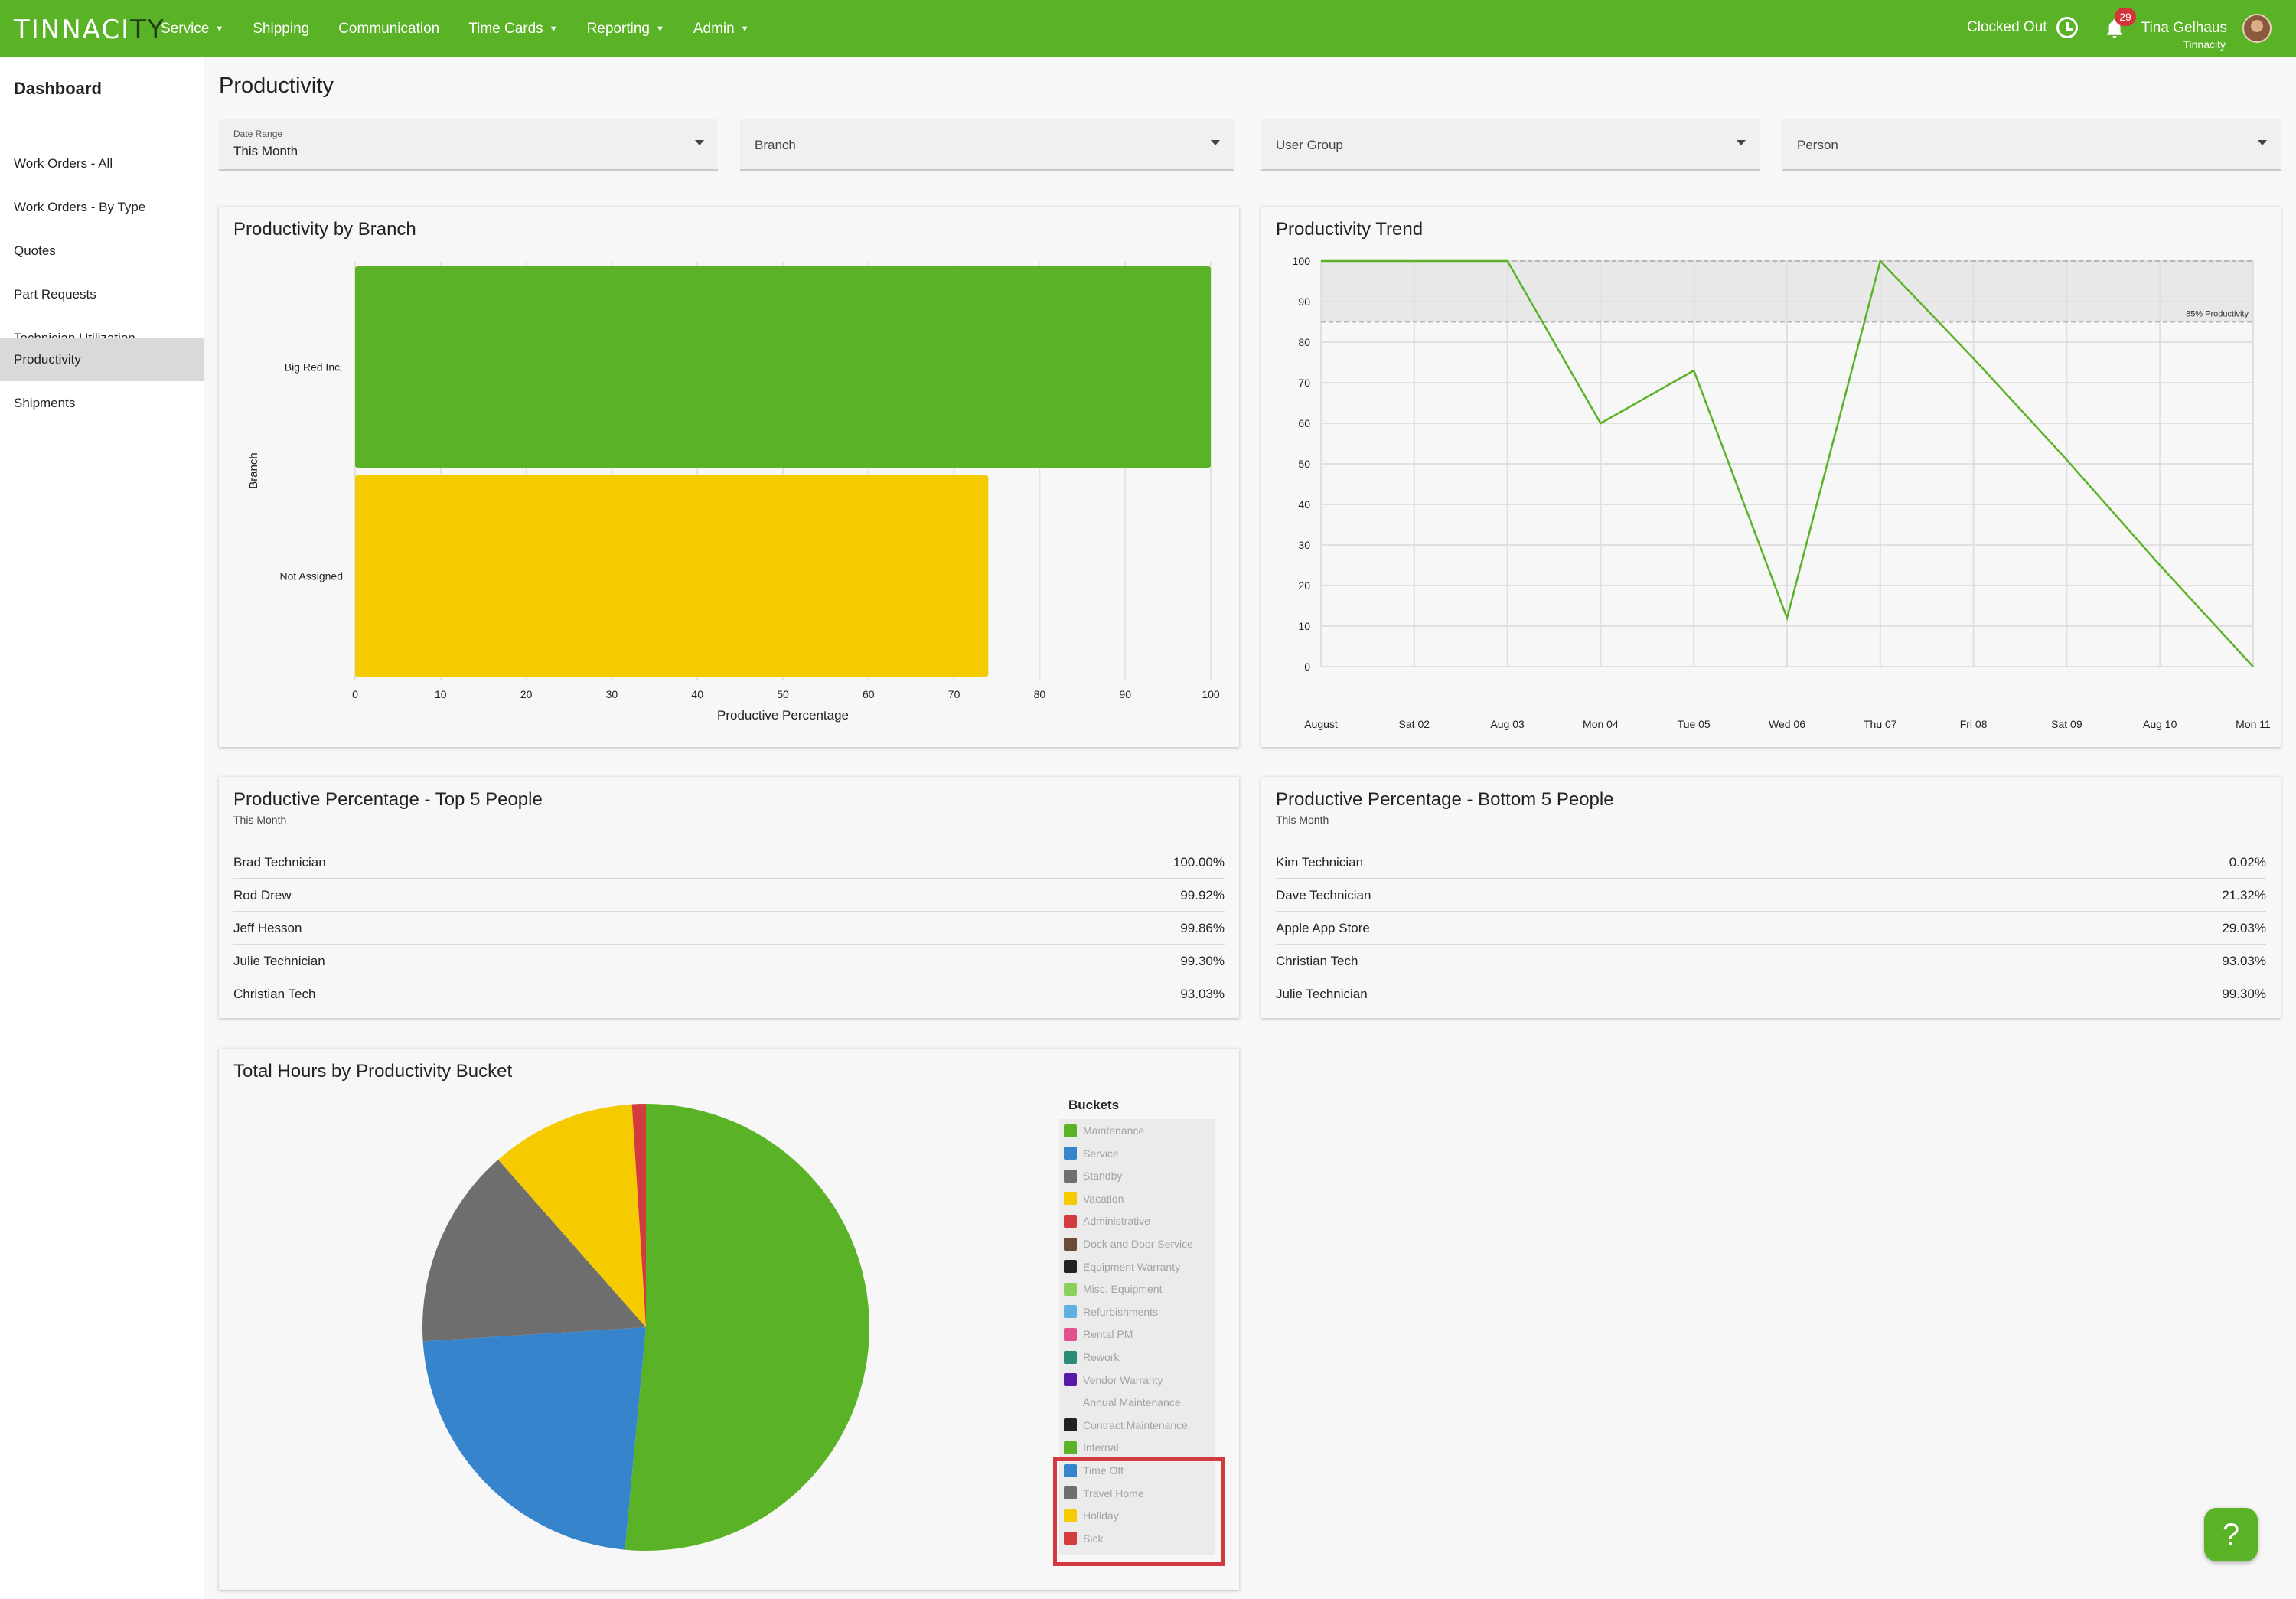  I want to click on person-name: Jeff Hesson, so click(267, 928).